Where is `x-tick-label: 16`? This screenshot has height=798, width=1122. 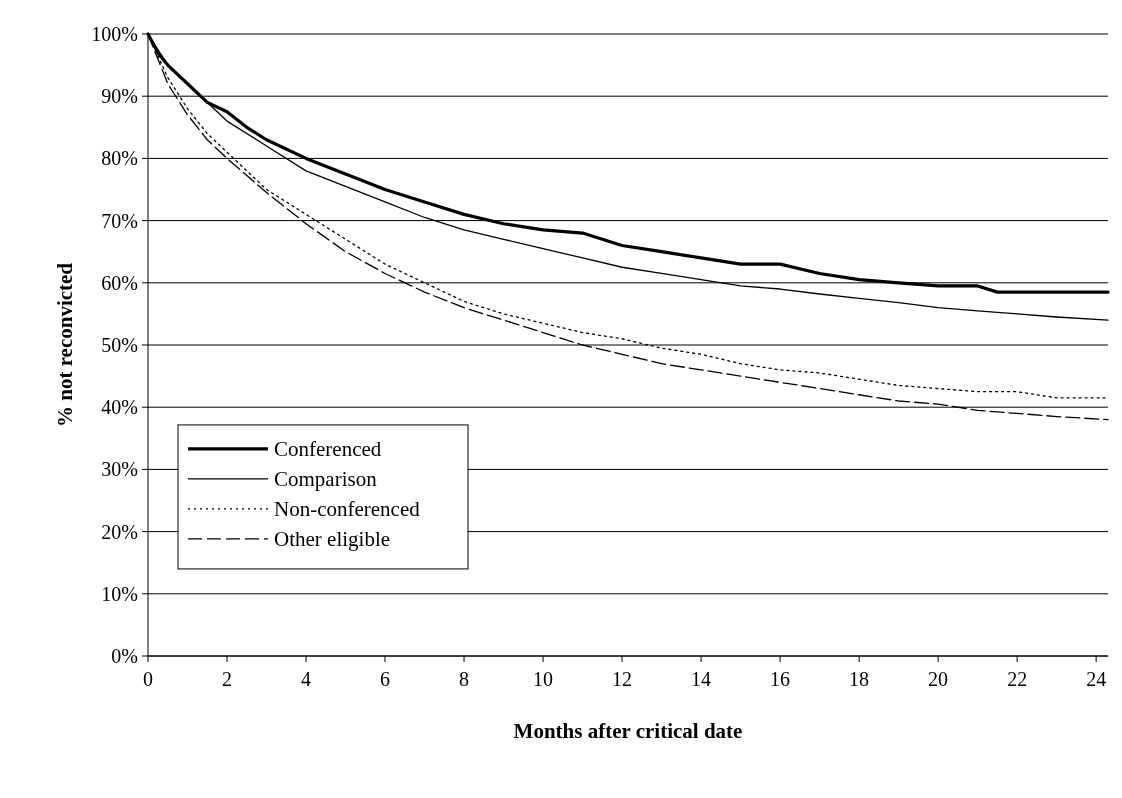
x-tick-label: 16 is located at coordinates (780, 679).